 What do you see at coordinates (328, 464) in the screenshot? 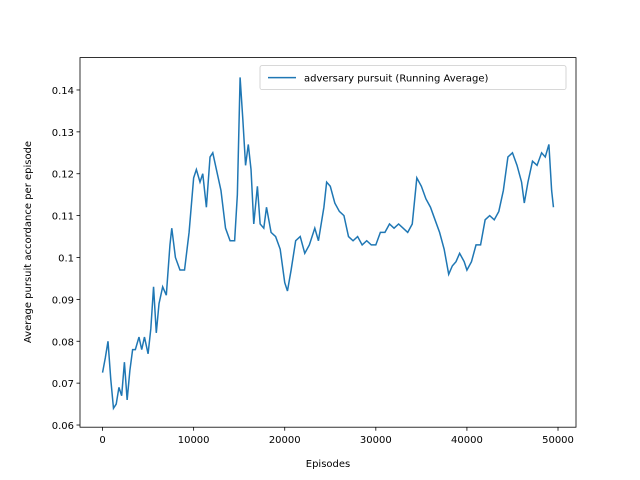
I see `x-axis-label: Episodes` at bounding box center [328, 464].